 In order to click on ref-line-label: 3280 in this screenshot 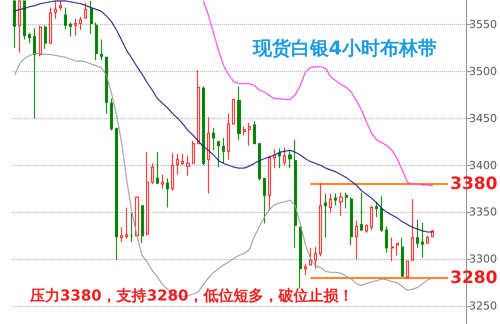, I will do `click(474, 278)`.